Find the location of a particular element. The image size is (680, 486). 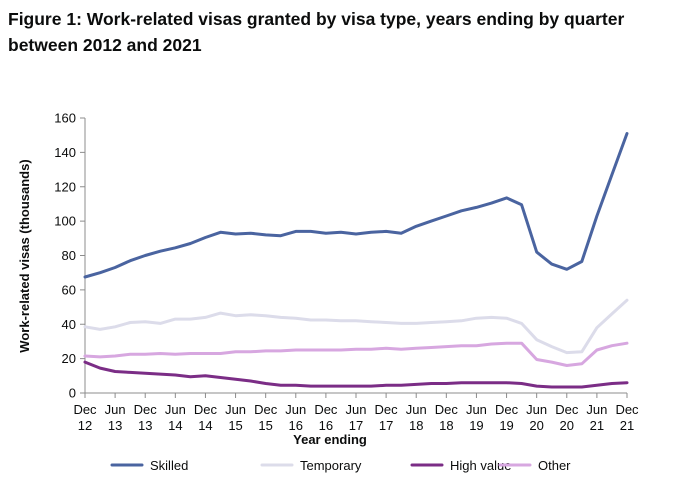

y-tick-label: 140 is located at coordinates (65, 152).